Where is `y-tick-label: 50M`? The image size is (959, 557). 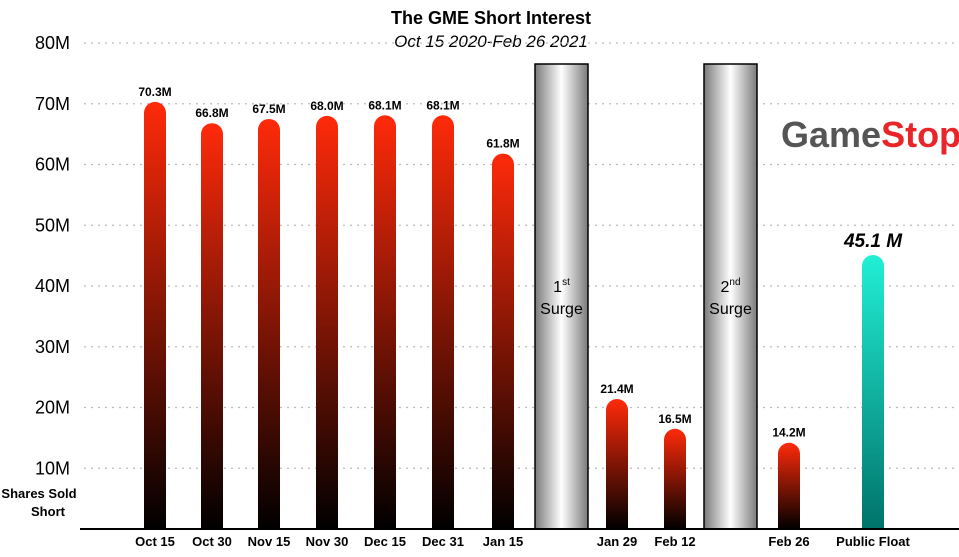 y-tick-label: 50M is located at coordinates (52, 225).